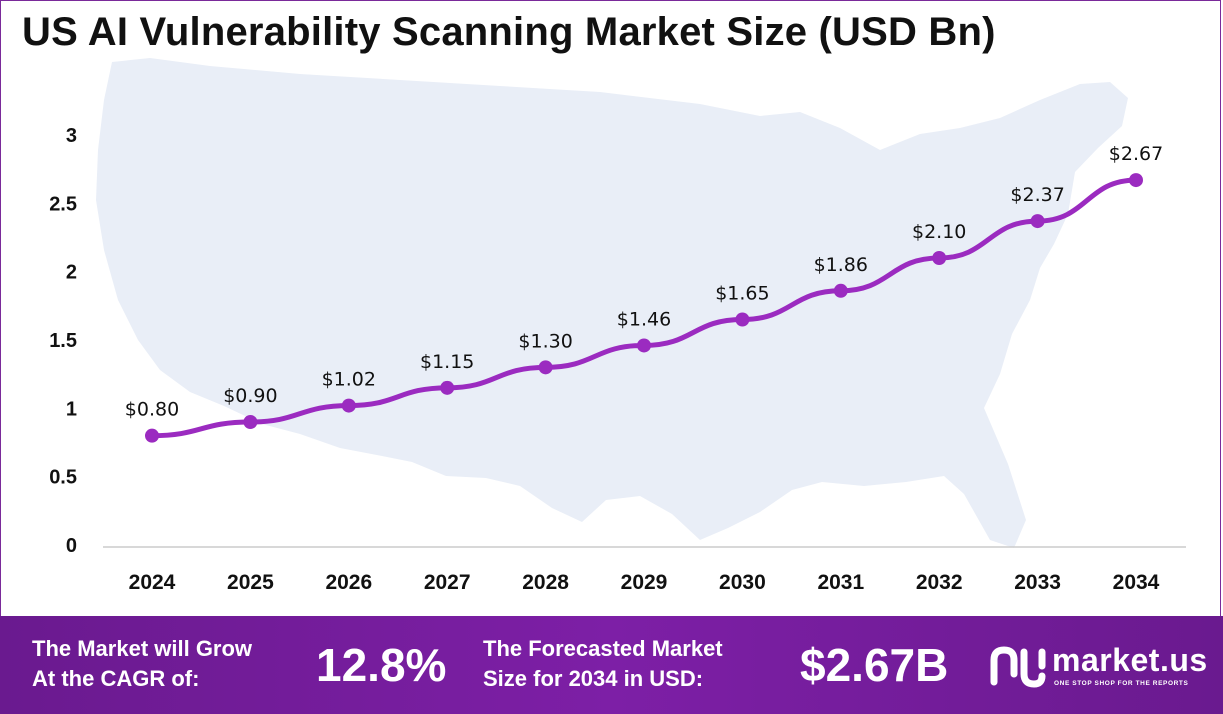 This screenshot has height=714, width=1223. Describe the element at coordinates (142, 648) in the screenshot. I see `cagr-label-line1: The Market will Grow` at that location.